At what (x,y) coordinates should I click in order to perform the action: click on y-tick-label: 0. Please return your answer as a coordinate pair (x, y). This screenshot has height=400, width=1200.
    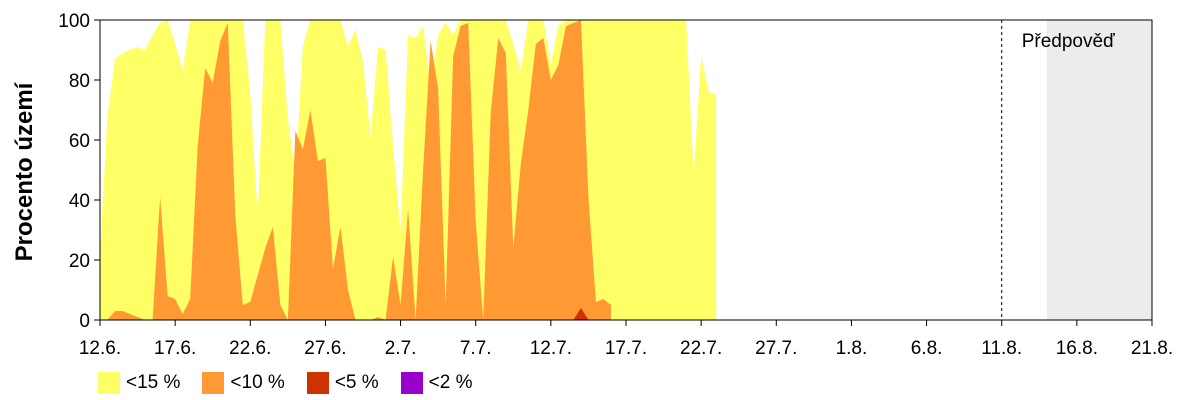
    Looking at the image, I should click on (84, 321).